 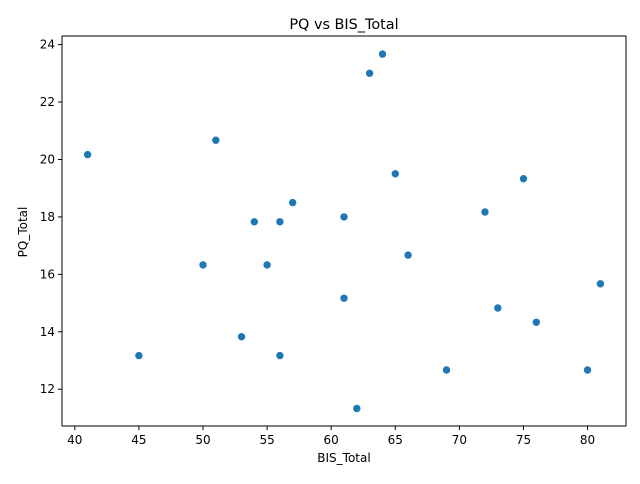 What do you see at coordinates (47, 159) in the screenshot?
I see `y-tick-label: 20` at bounding box center [47, 159].